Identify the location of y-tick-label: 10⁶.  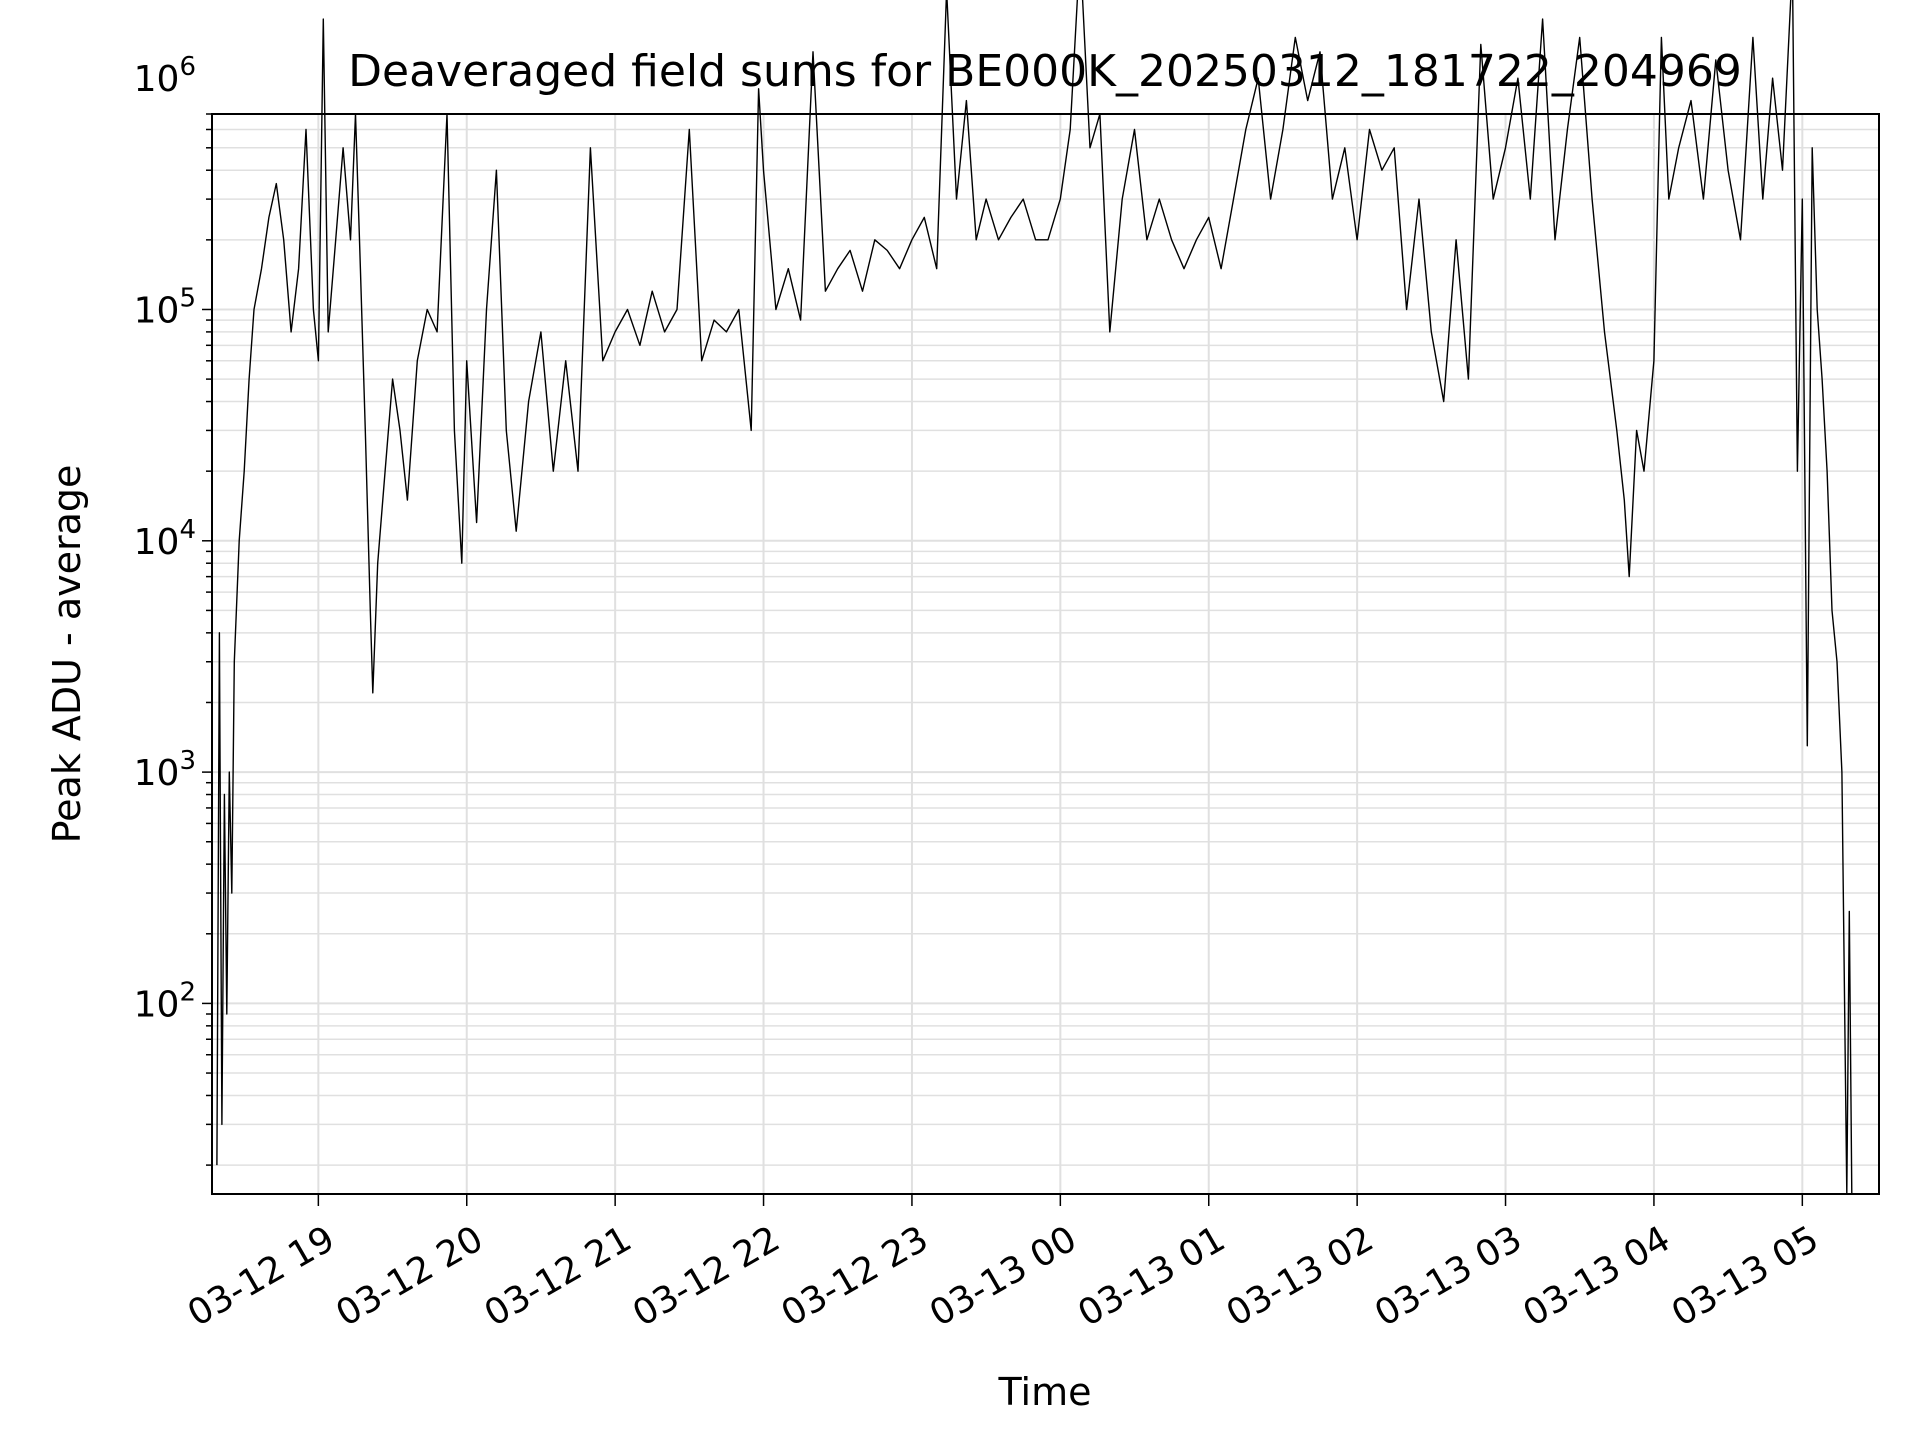
(165, 76).